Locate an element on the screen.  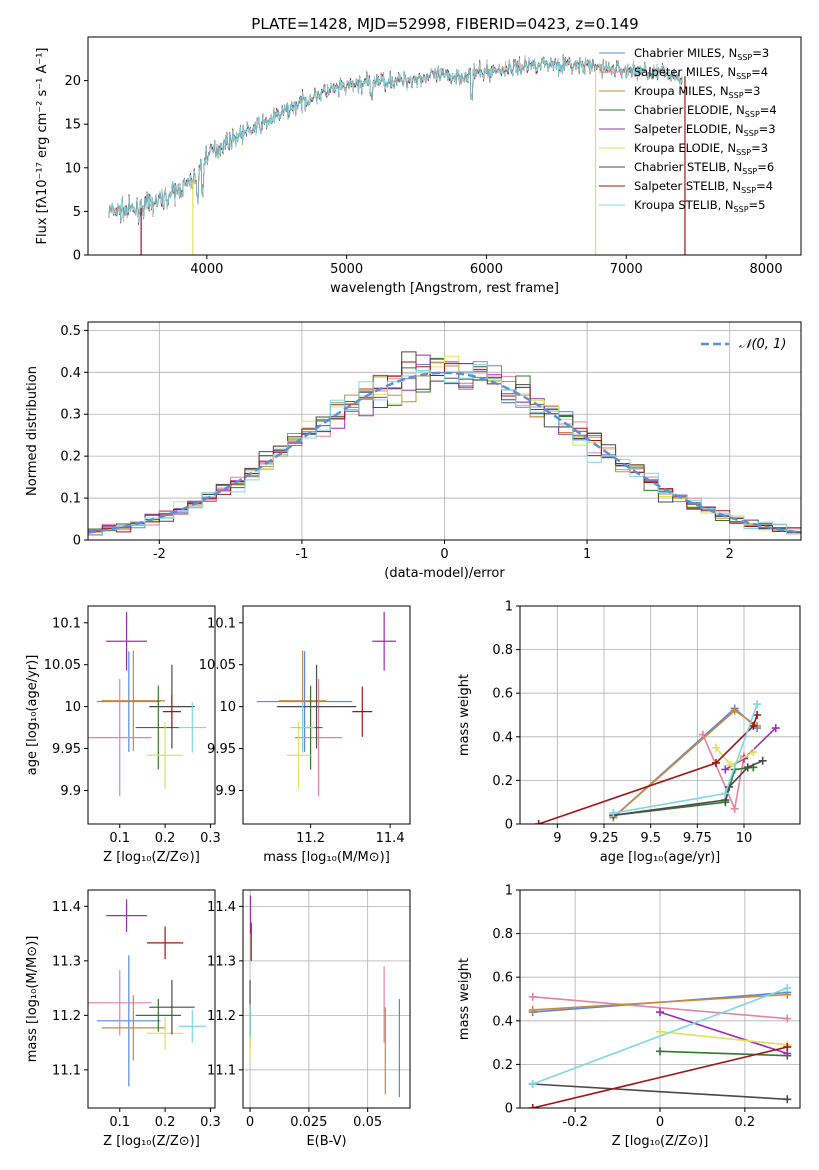
y-axis-label: age [log₁₀(age/yr)] is located at coordinates (32, 715).